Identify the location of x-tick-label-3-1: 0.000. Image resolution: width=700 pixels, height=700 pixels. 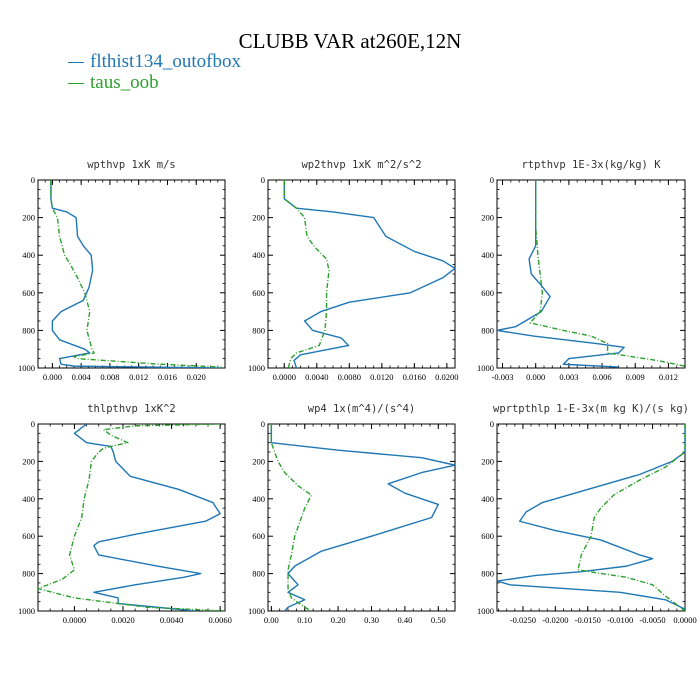
(535, 377).